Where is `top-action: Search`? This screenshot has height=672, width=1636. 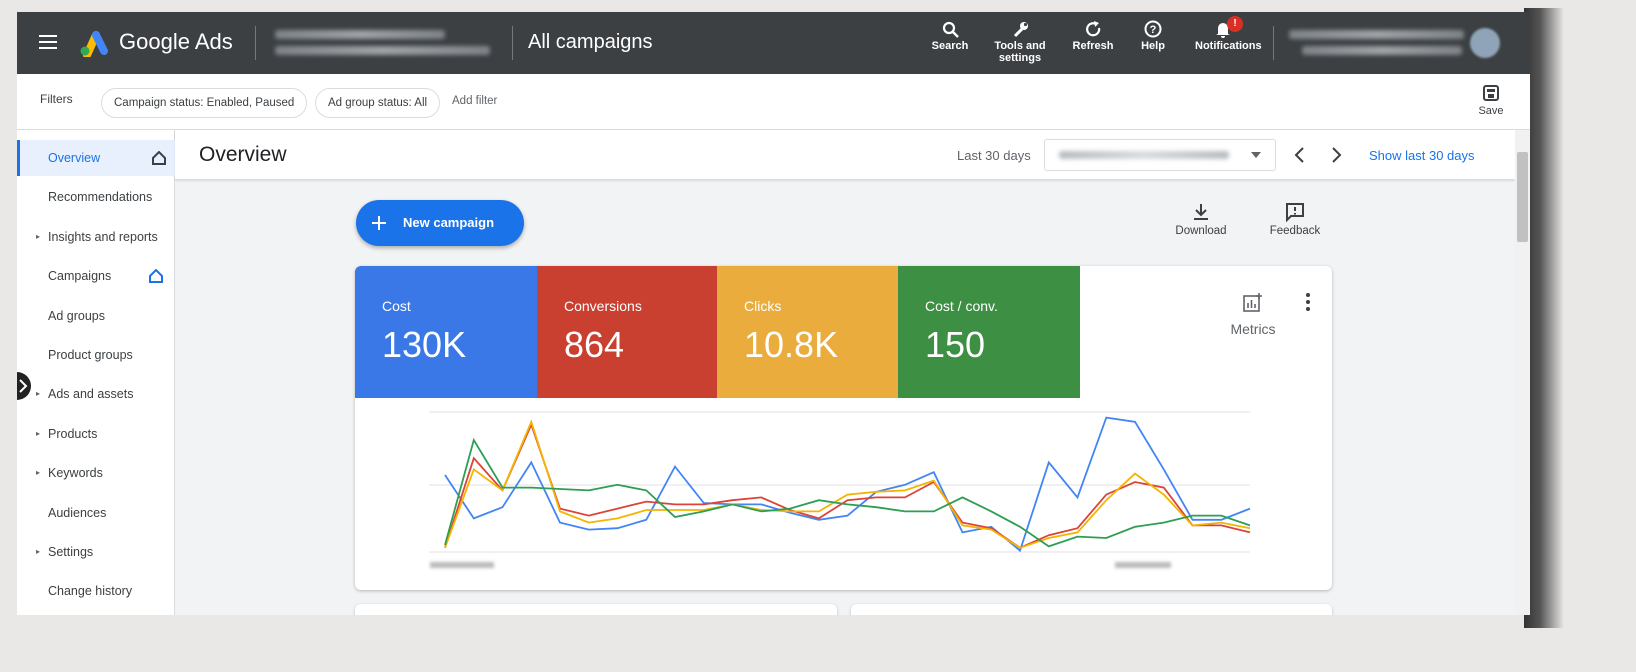 top-action: Search is located at coordinates (950, 36).